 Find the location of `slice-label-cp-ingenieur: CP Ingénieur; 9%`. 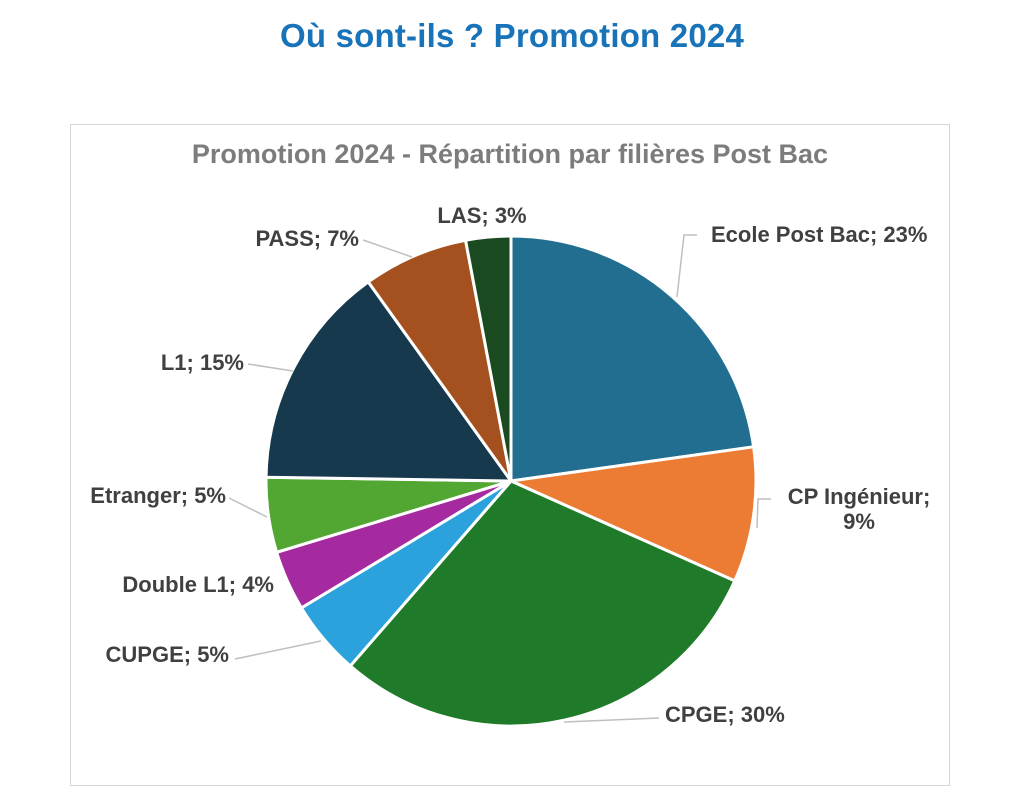

slice-label-cp-ingenieur: CP Ingénieur; 9% is located at coordinates (859, 509).